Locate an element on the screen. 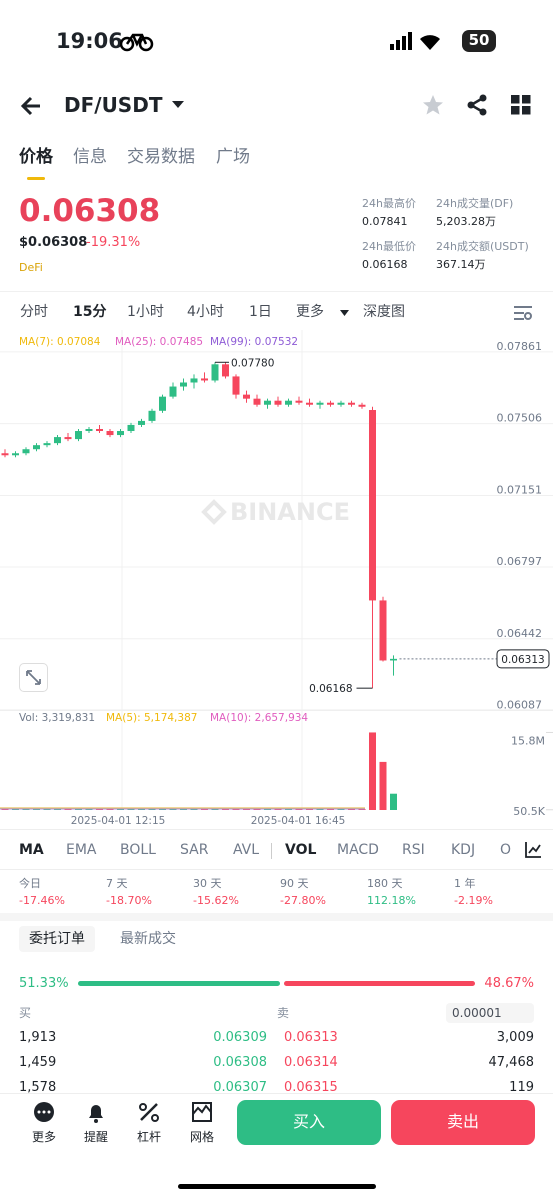 Image resolution: width=553 pixels, height=1200 pixels. y-tick-label: 0.06797 is located at coordinates (520, 561).